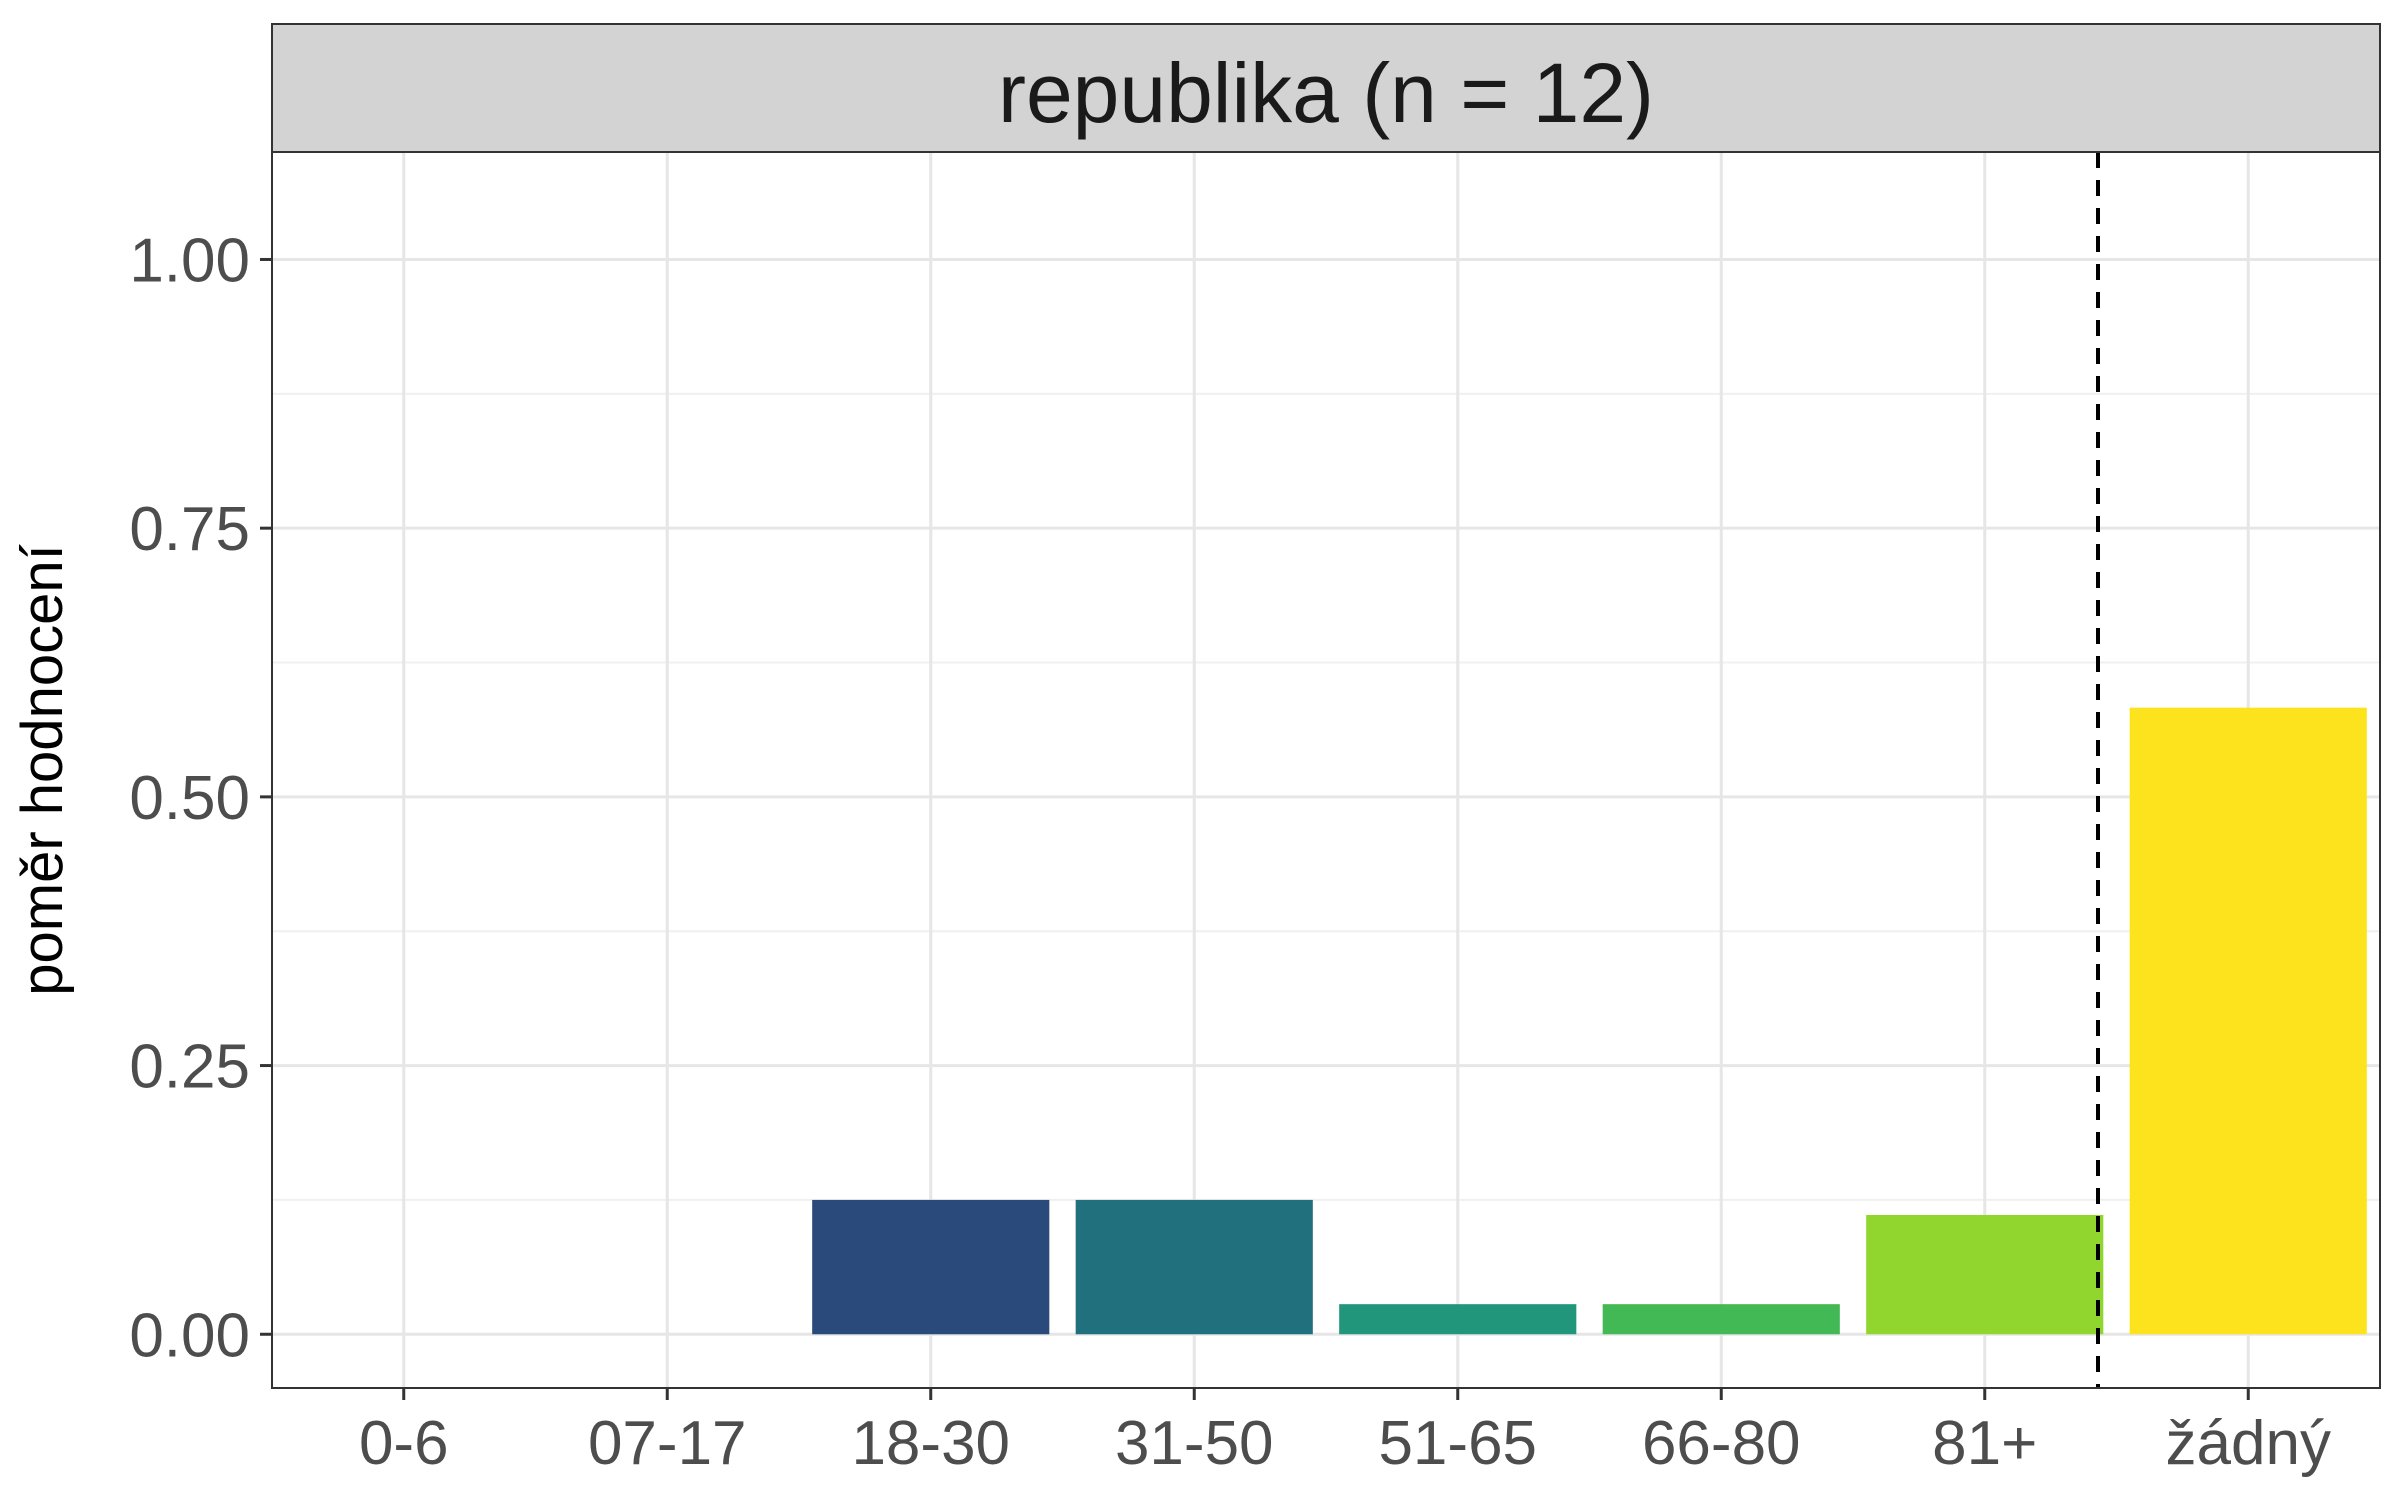 The width and height of the screenshot is (2400, 1500). I want to click on x-axis: 0-6 07-17 18-30 31-50 51-65 66-80 81+ žádný, so click(1345, 1433).